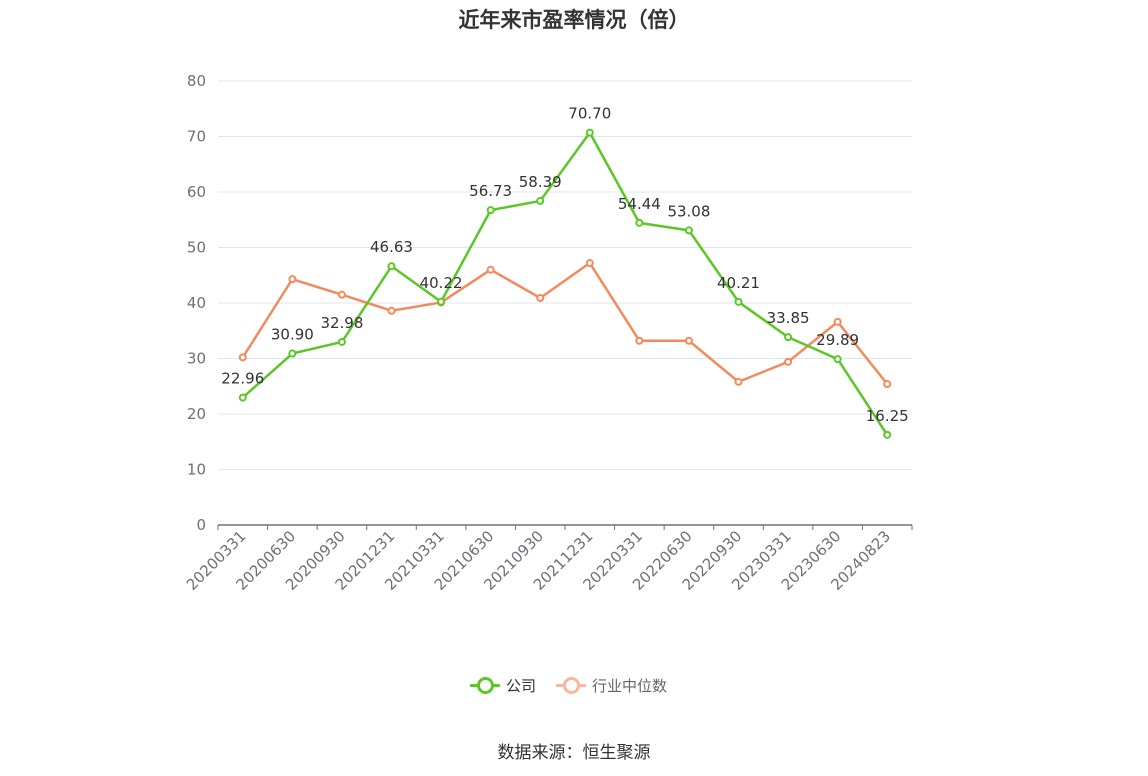 The width and height of the screenshot is (1148, 776). Describe the element at coordinates (292, 335) in the screenshot. I see `data-label: 30.90` at that location.